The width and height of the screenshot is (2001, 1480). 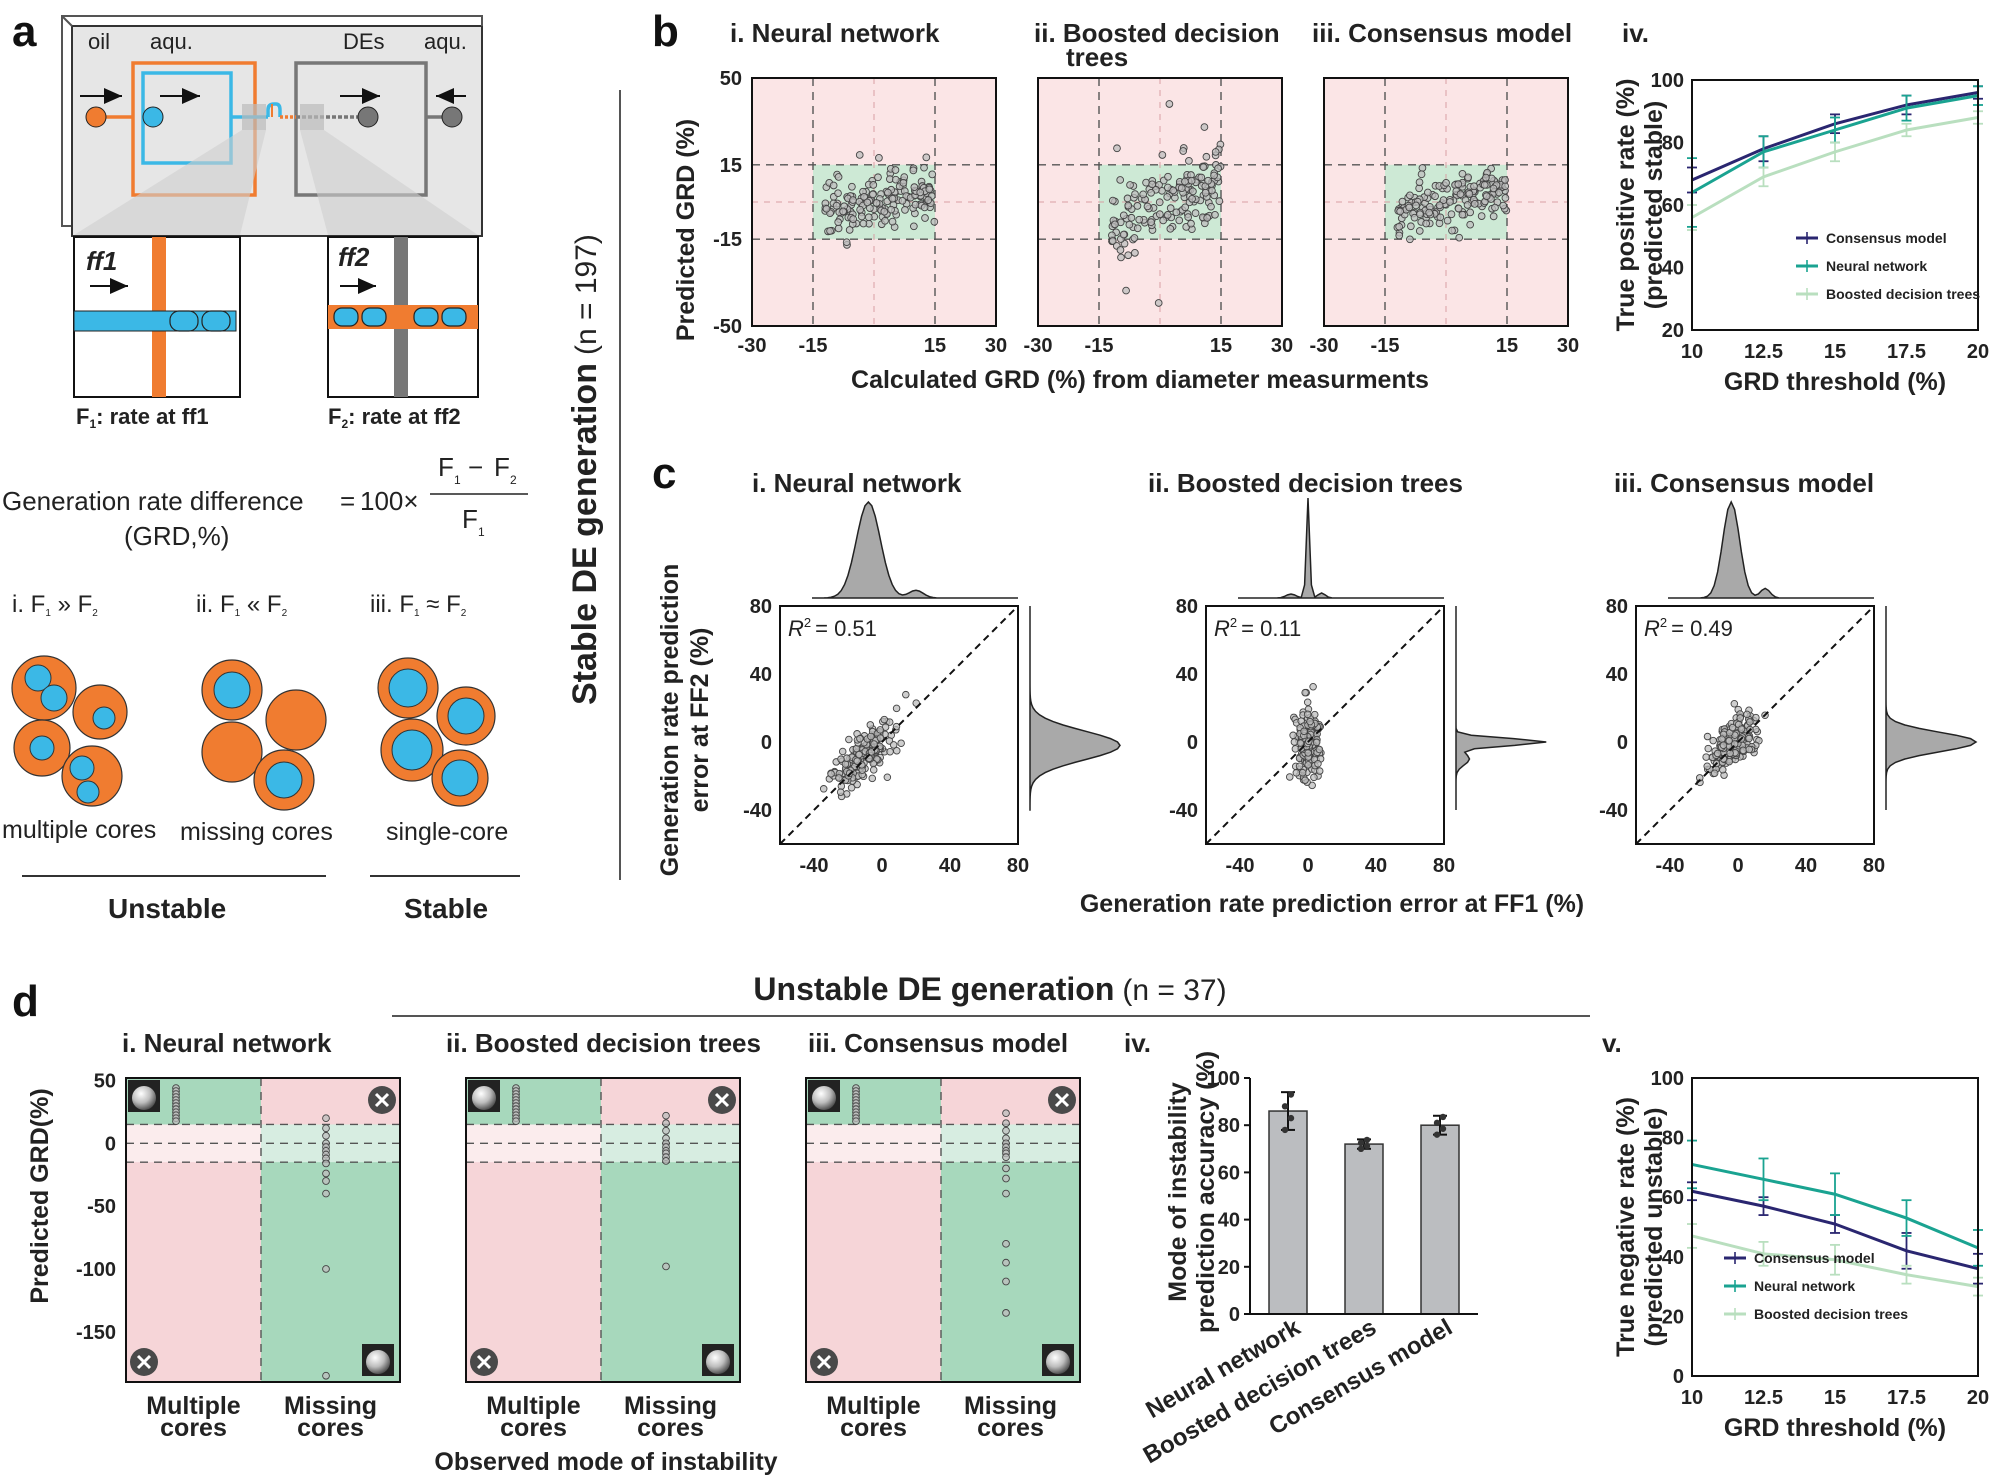 I want to click on d-ylabel: Predicted GRD(%), so click(x=40, y=1195).